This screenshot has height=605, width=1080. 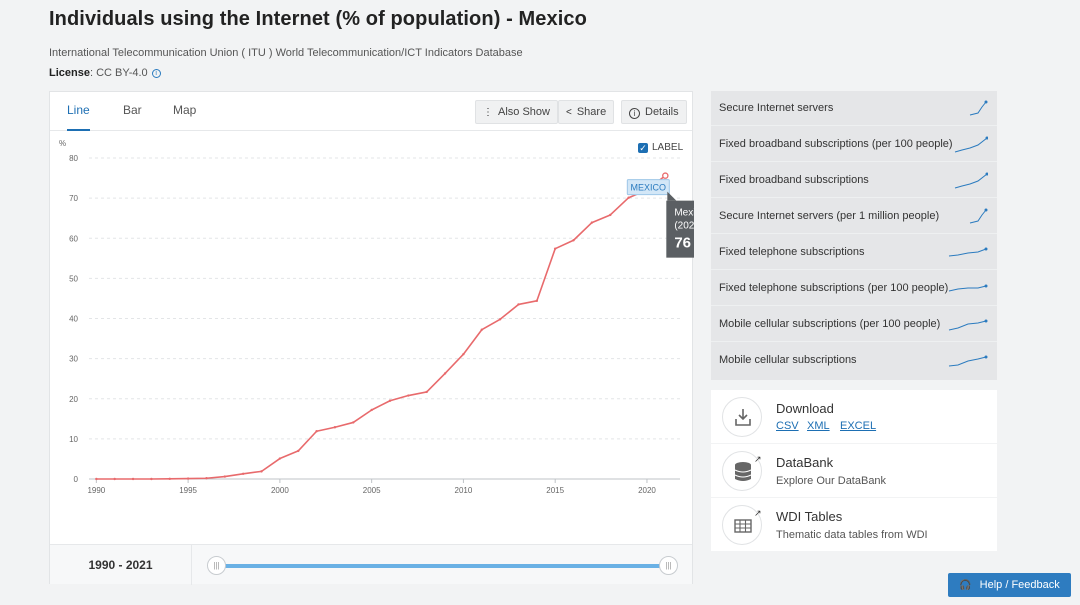 I want to click on help-feedback-button: 🎧 Help / Feedback, so click(x=1009, y=585).